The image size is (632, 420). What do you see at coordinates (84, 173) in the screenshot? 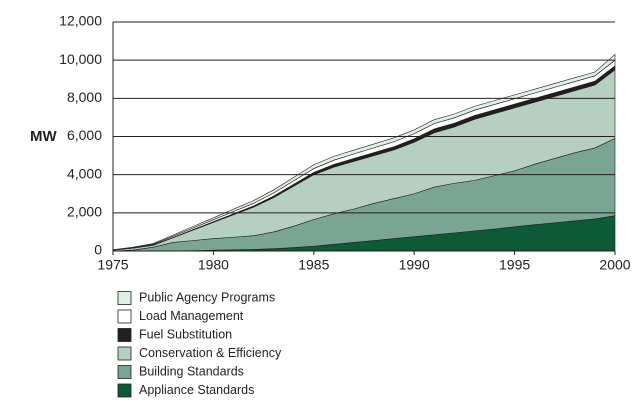
I see `y-tick-label: 4,000` at bounding box center [84, 173].